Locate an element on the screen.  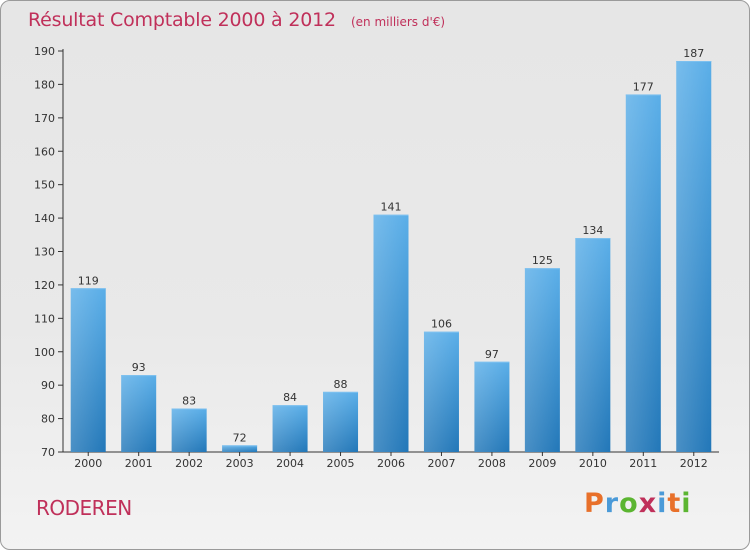
y-tick-label: 70 is located at coordinates (48, 452).